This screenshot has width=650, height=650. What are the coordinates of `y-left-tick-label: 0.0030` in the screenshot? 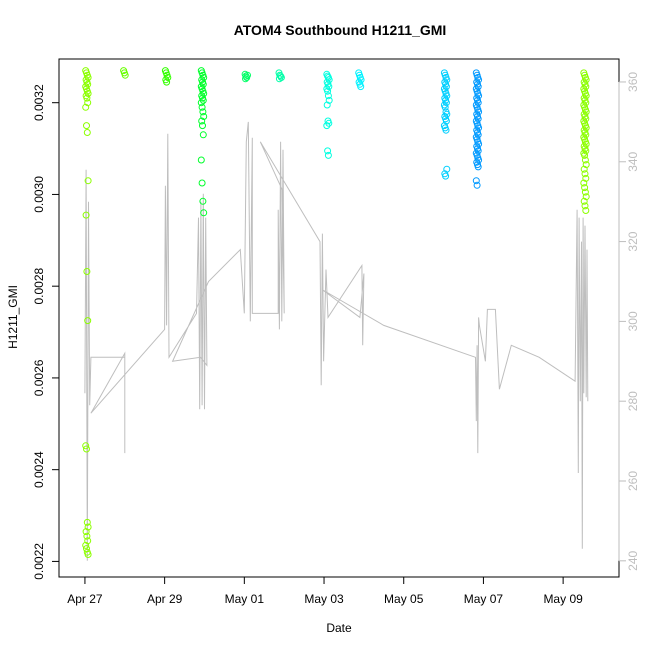 It's located at (39, 194).